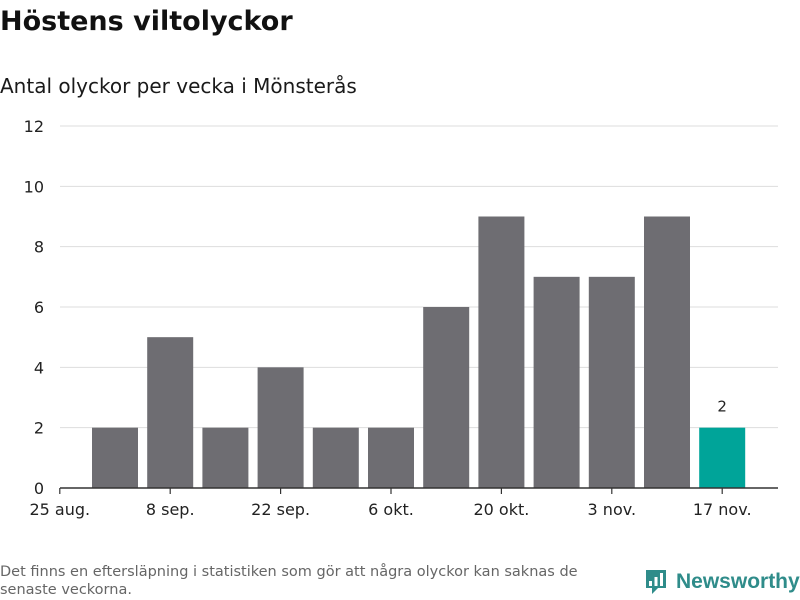 The width and height of the screenshot is (800, 600). What do you see at coordinates (722, 509) in the screenshot?
I see `x-tick-label: 17 nov.` at bounding box center [722, 509].